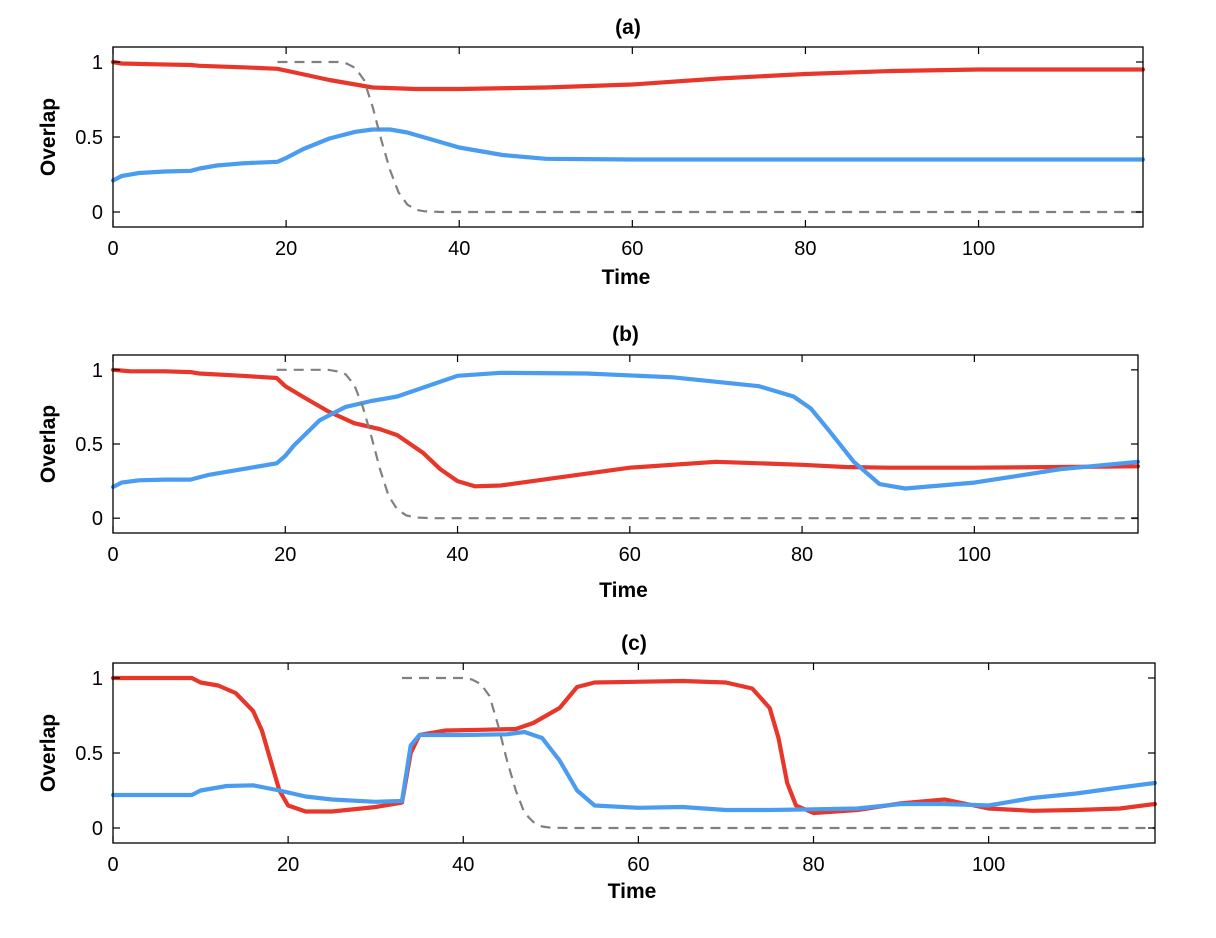  What do you see at coordinates (634, 643) in the screenshot?
I see `panel-title: (c)` at bounding box center [634, 643].